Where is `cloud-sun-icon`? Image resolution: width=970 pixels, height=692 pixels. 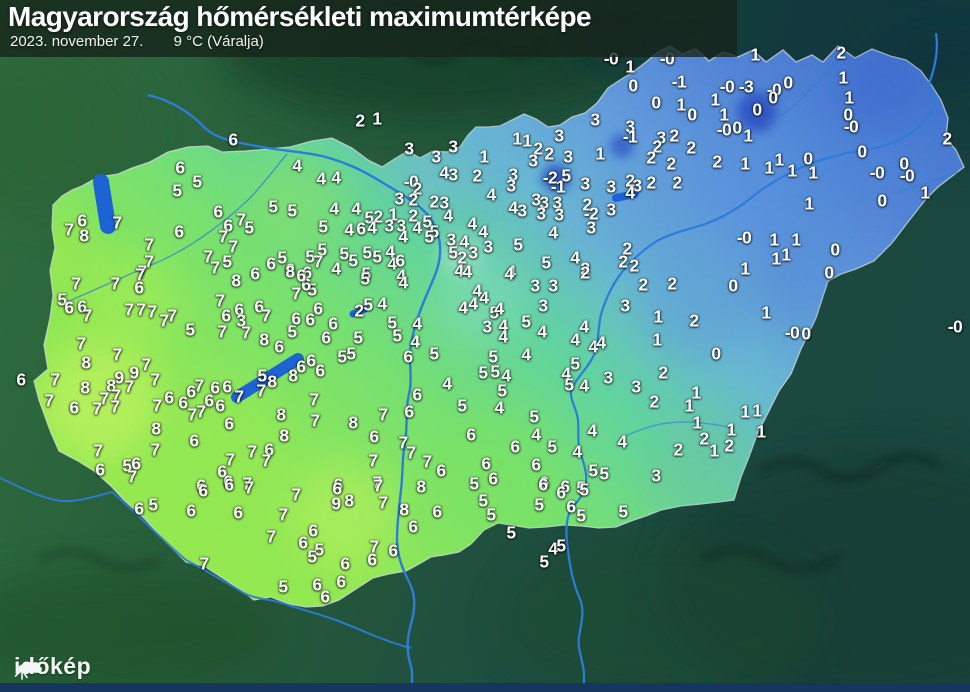
cloud-sun-icon is located at coordinates (28, 670).